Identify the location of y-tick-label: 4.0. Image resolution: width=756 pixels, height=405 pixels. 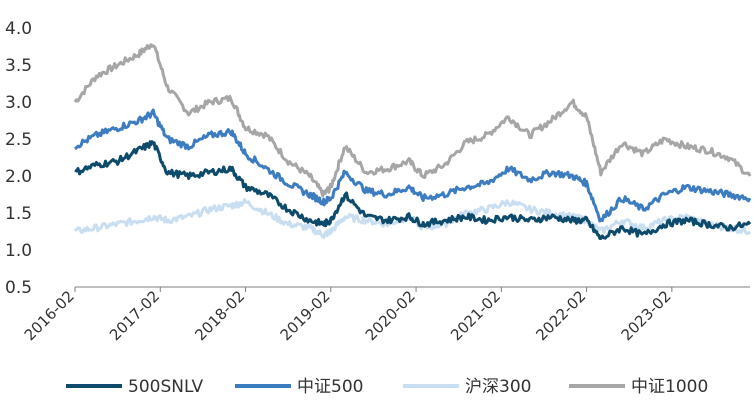
(18, 29).